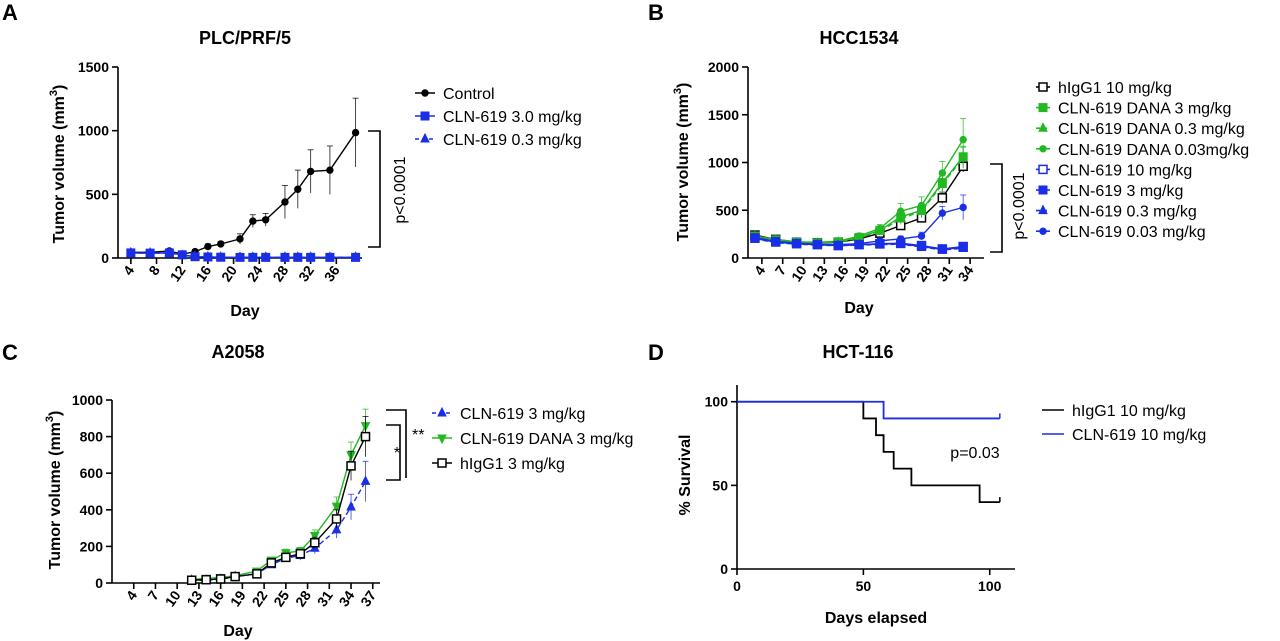 The image size is (1280, 641). Describe the element at coordinates (858, 38) in the screenshot. I see `panel-b-title: HCC1534` at that location.